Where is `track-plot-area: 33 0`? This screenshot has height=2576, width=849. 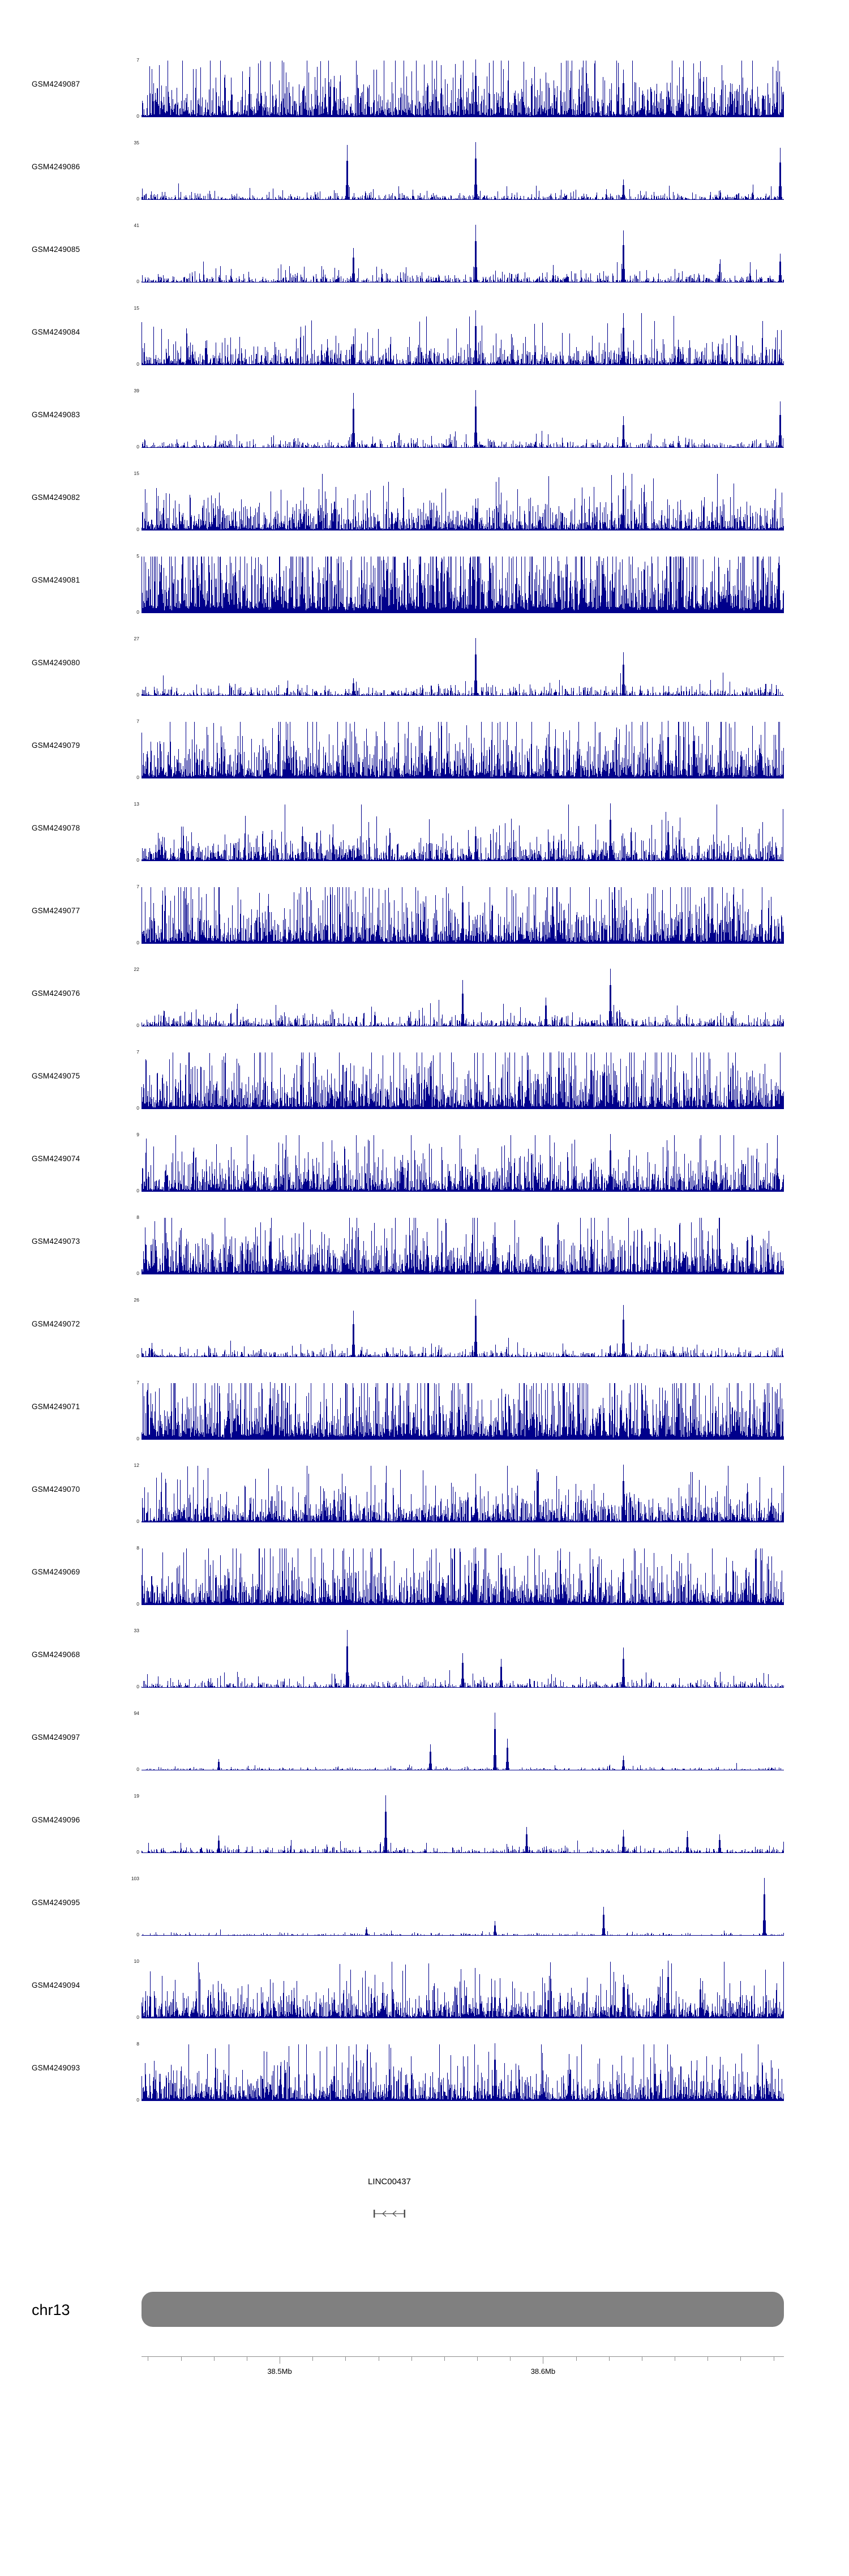
track-plot-area: 33 0 is located at coordinates (459, 1658).